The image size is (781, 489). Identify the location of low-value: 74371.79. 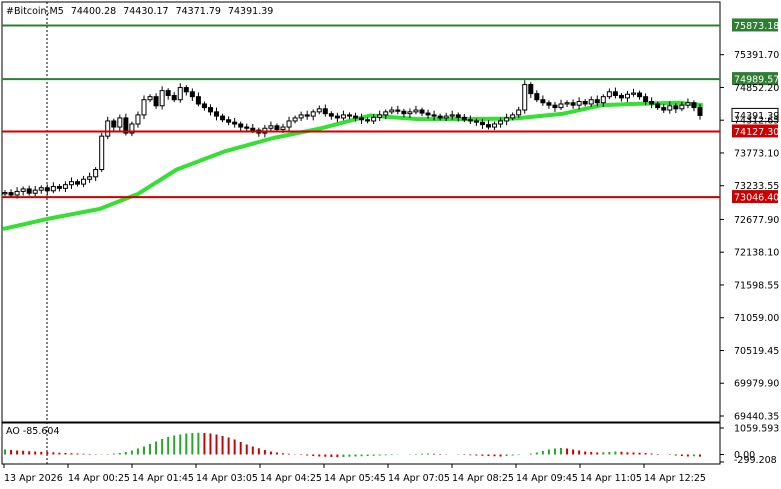
(198, 11).